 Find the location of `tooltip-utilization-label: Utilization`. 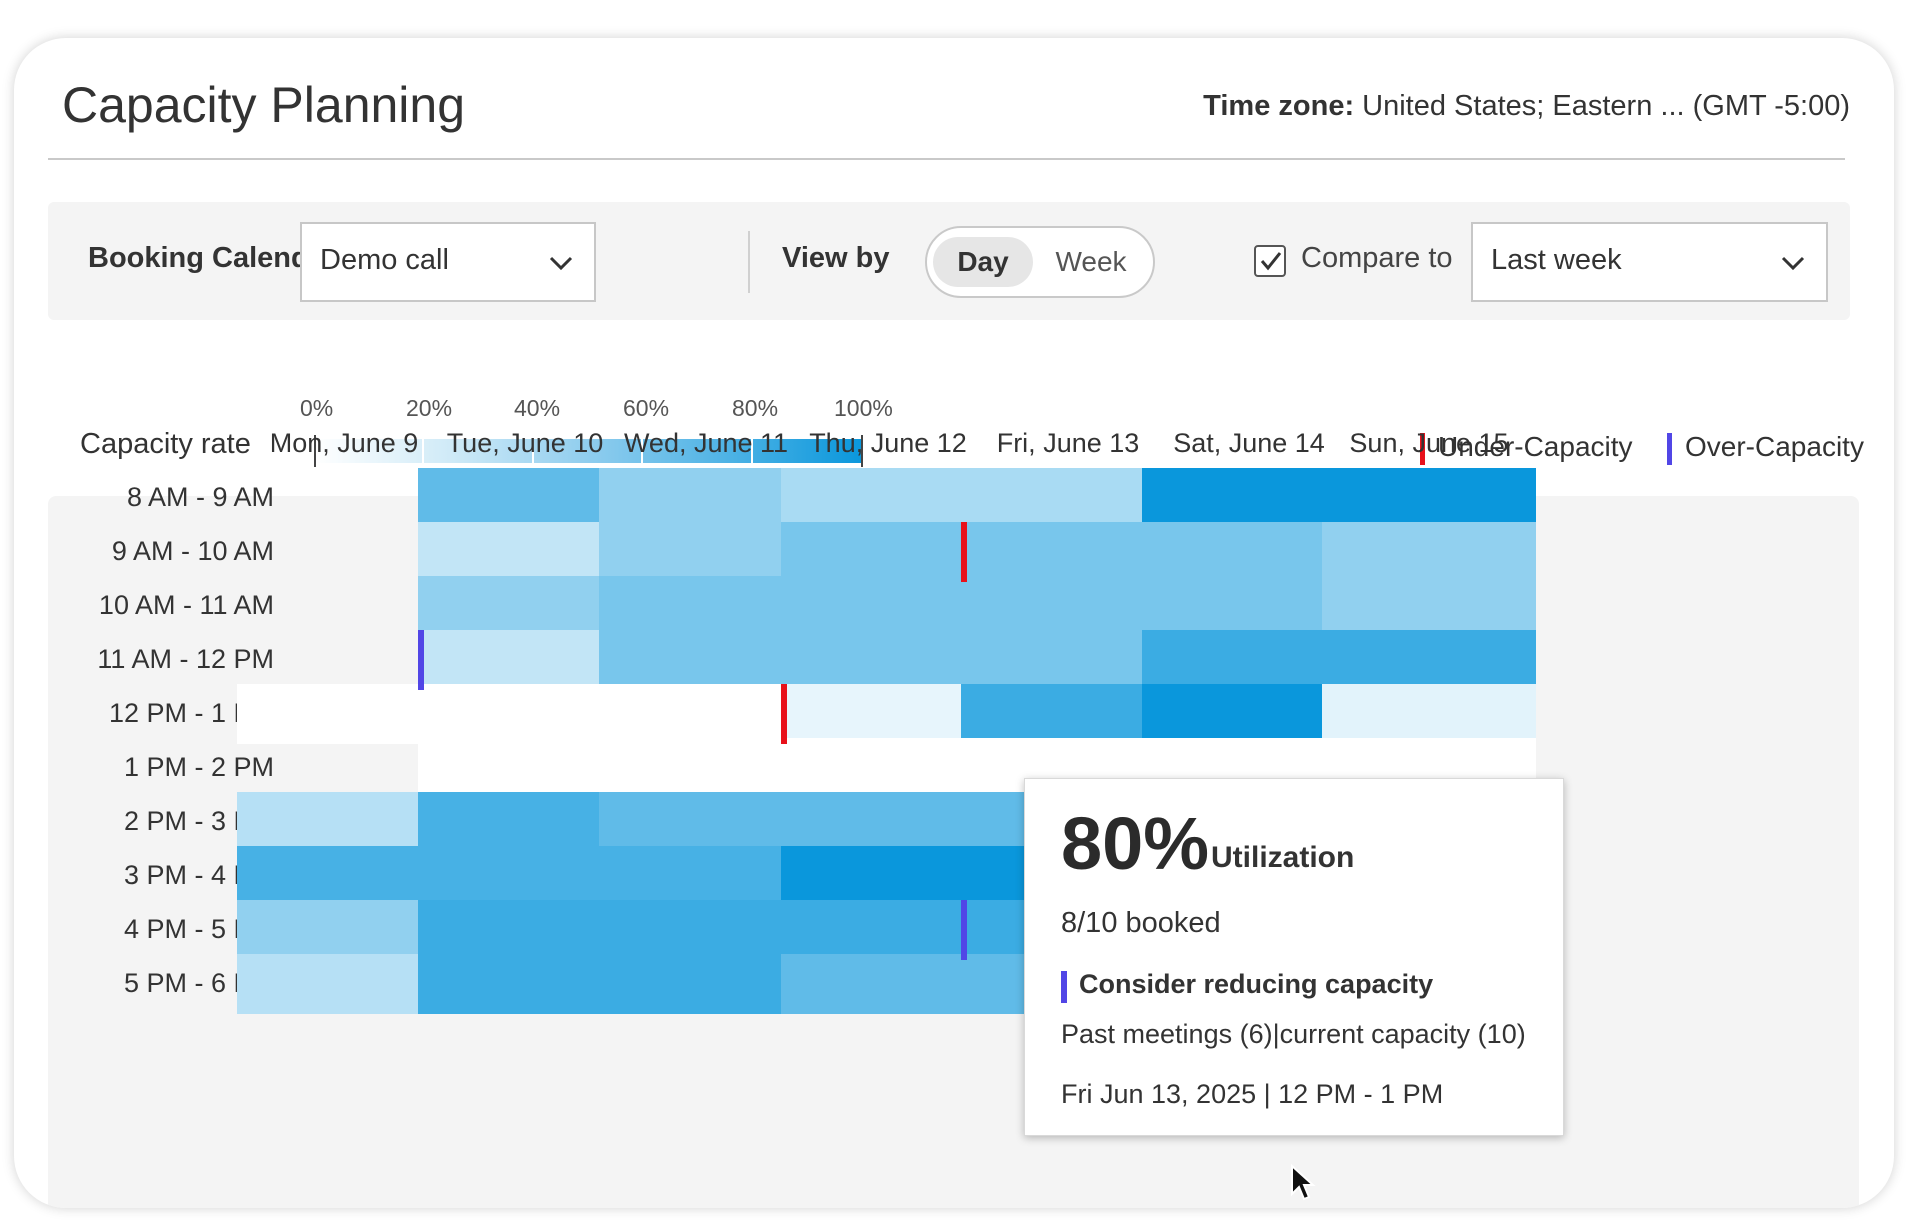

tooltip-utilization-label: Utilization is located at coordinates (1283, 857).